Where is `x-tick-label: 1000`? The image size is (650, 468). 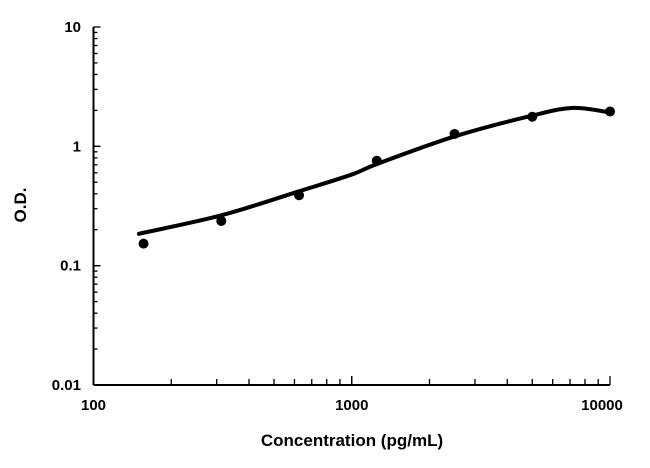 x-tick-label: 1000 is located at coordinates (351, 405).